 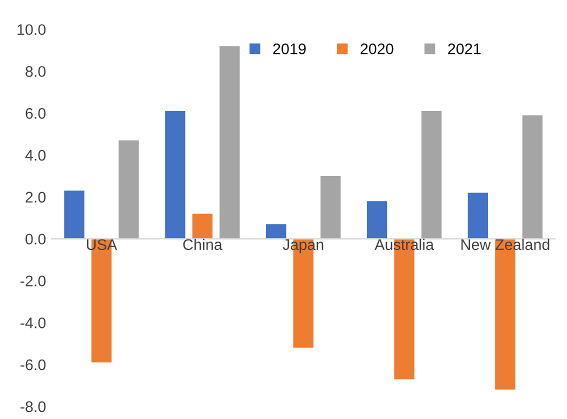 I want to click on legend-label: 2021, so click(x=464, y=48).